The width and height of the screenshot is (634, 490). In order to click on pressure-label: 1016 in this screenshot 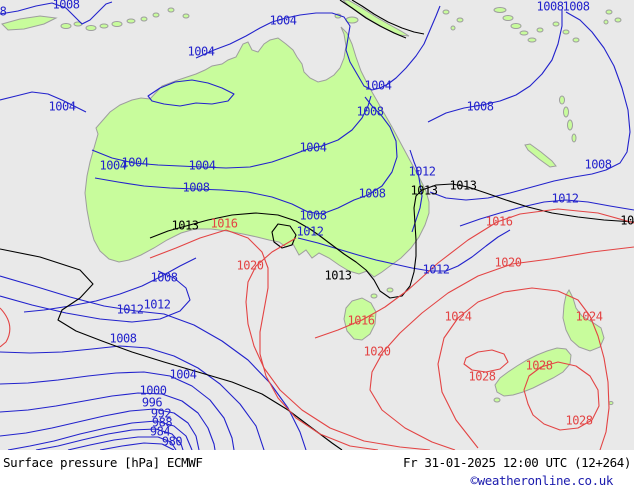, I will do `click(361, 321)`.